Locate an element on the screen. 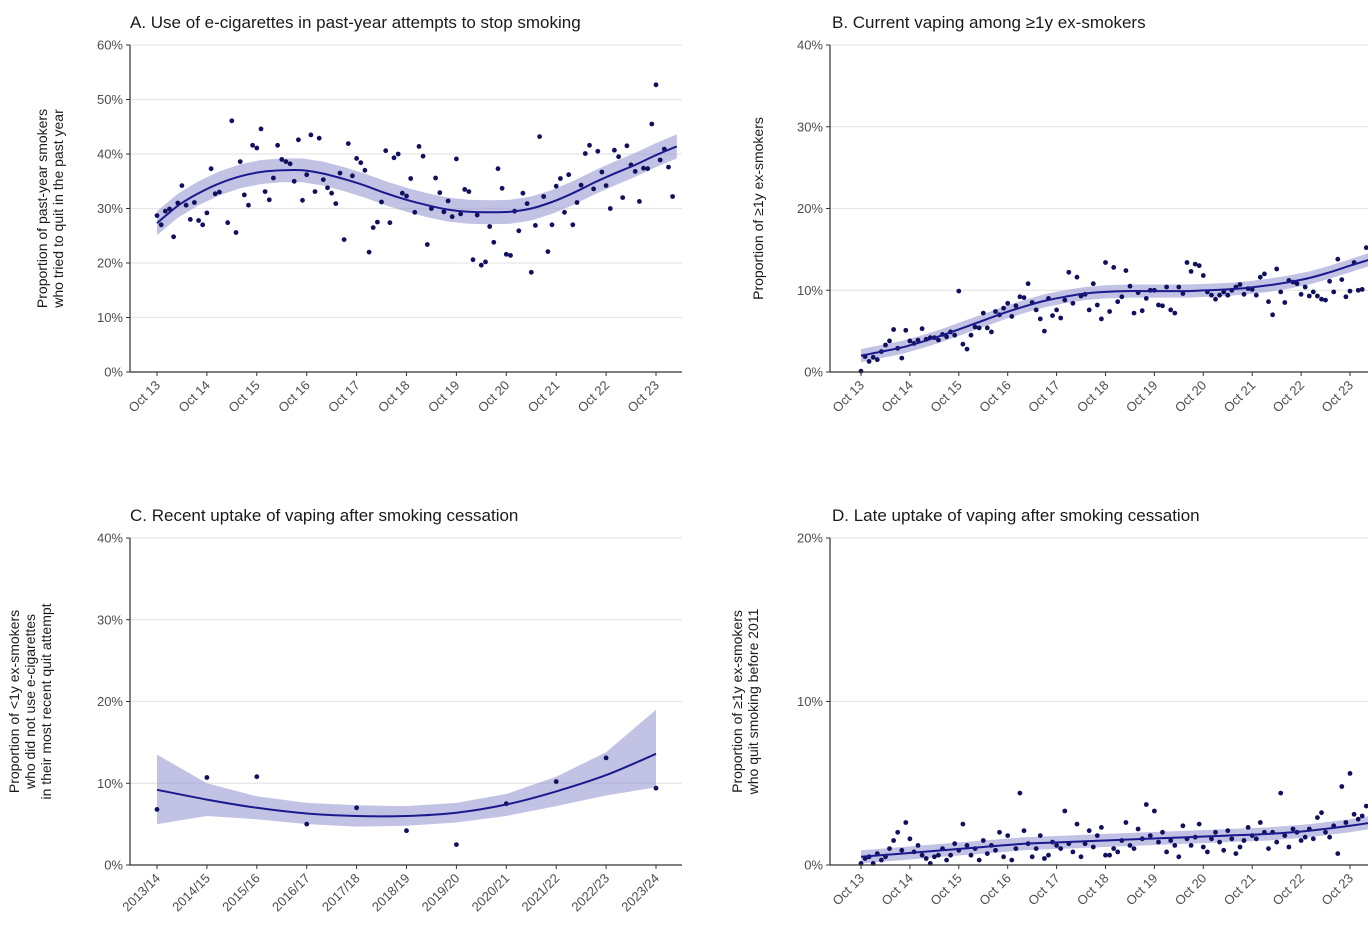  confidence-band-c is located at coordinates (406, 768).